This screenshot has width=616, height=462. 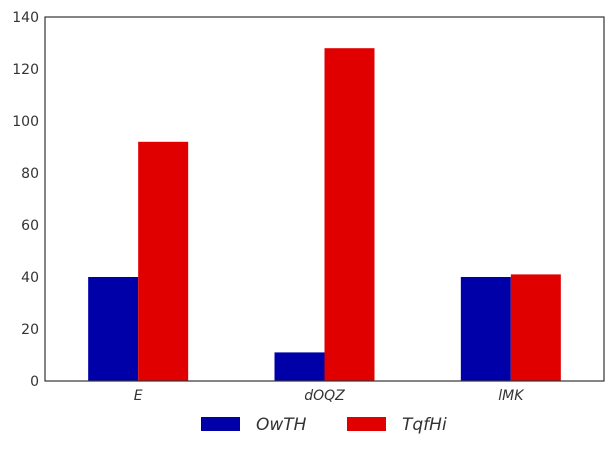 What do you see at coordinates (25, 200) in the screenshot?
I see `y-axis: 0 20 40 60 80 100 120 140` at bounding box center [25, 200].